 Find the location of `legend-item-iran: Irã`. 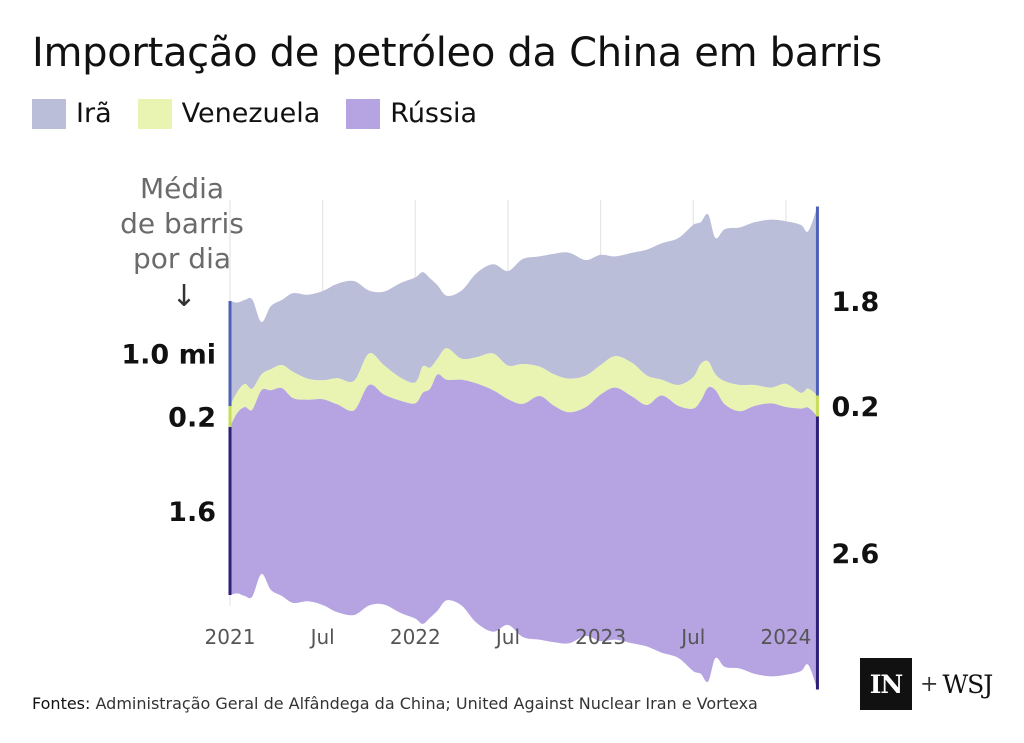

legend-item-iran: Irã is located at coordinates (72, 113).